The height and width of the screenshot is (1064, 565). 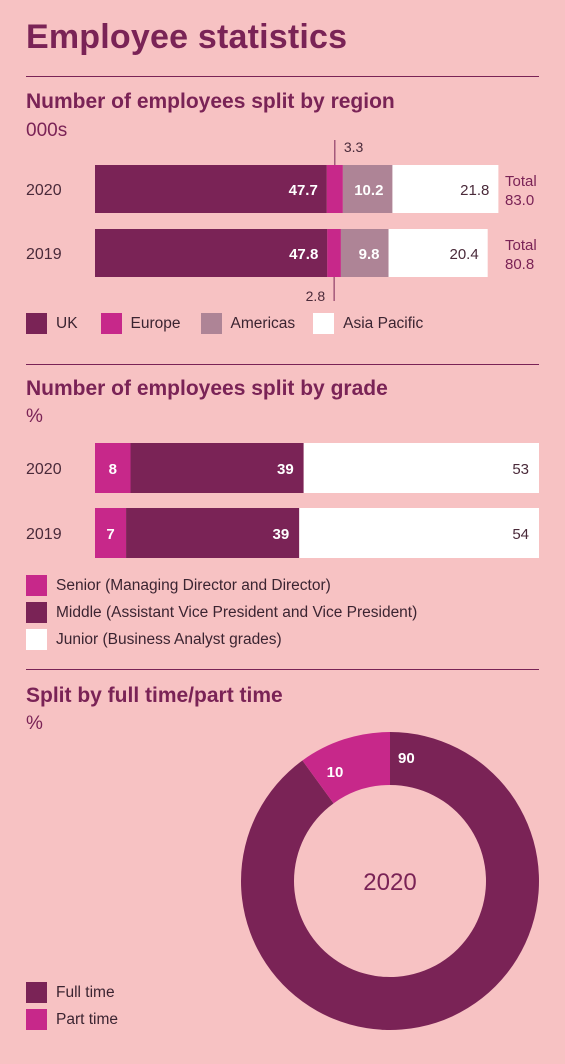 I want to click on page-title: Employee statistics, so click(x=187, y=37).